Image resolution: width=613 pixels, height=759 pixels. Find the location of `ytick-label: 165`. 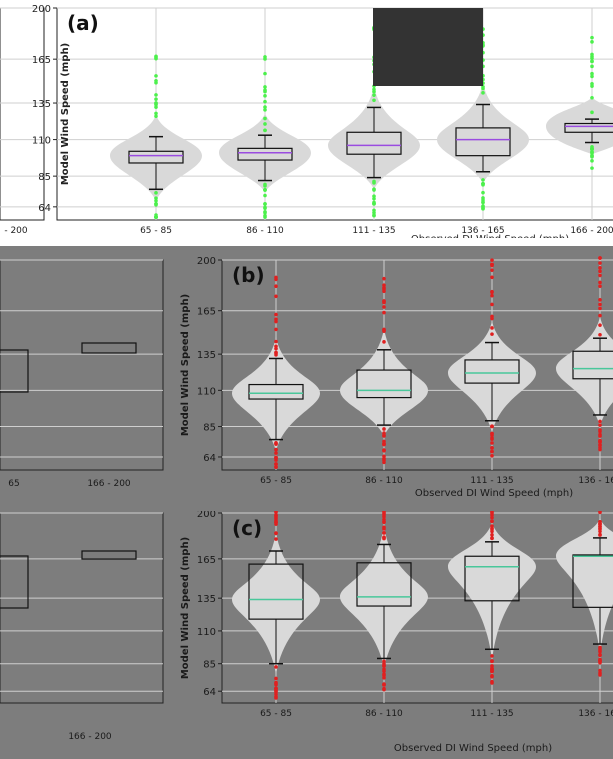

ytick-label: 165 is located at coordinates (206, 312).